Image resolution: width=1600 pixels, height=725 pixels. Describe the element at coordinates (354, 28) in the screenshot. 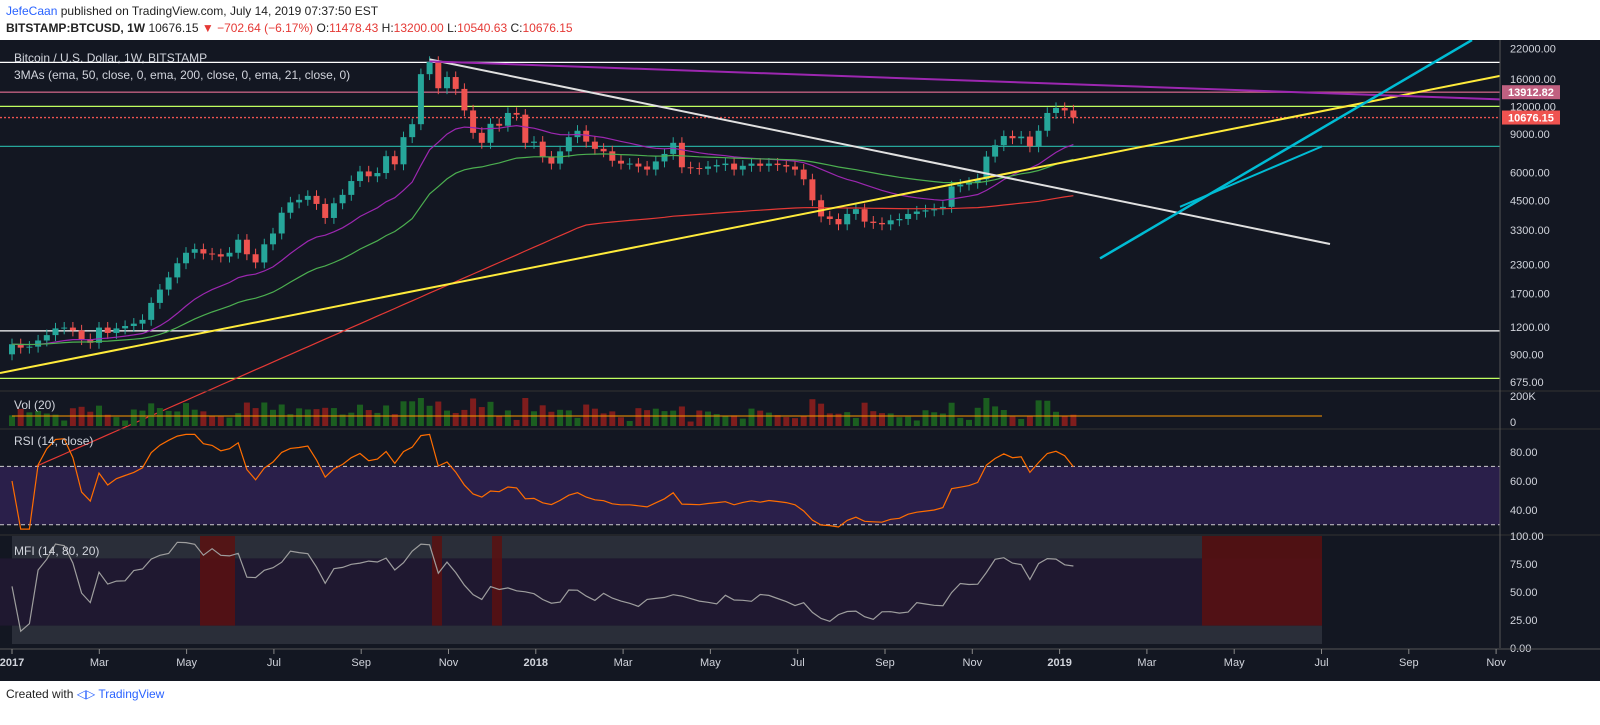

I see `open-value: 11478.43` at that location.